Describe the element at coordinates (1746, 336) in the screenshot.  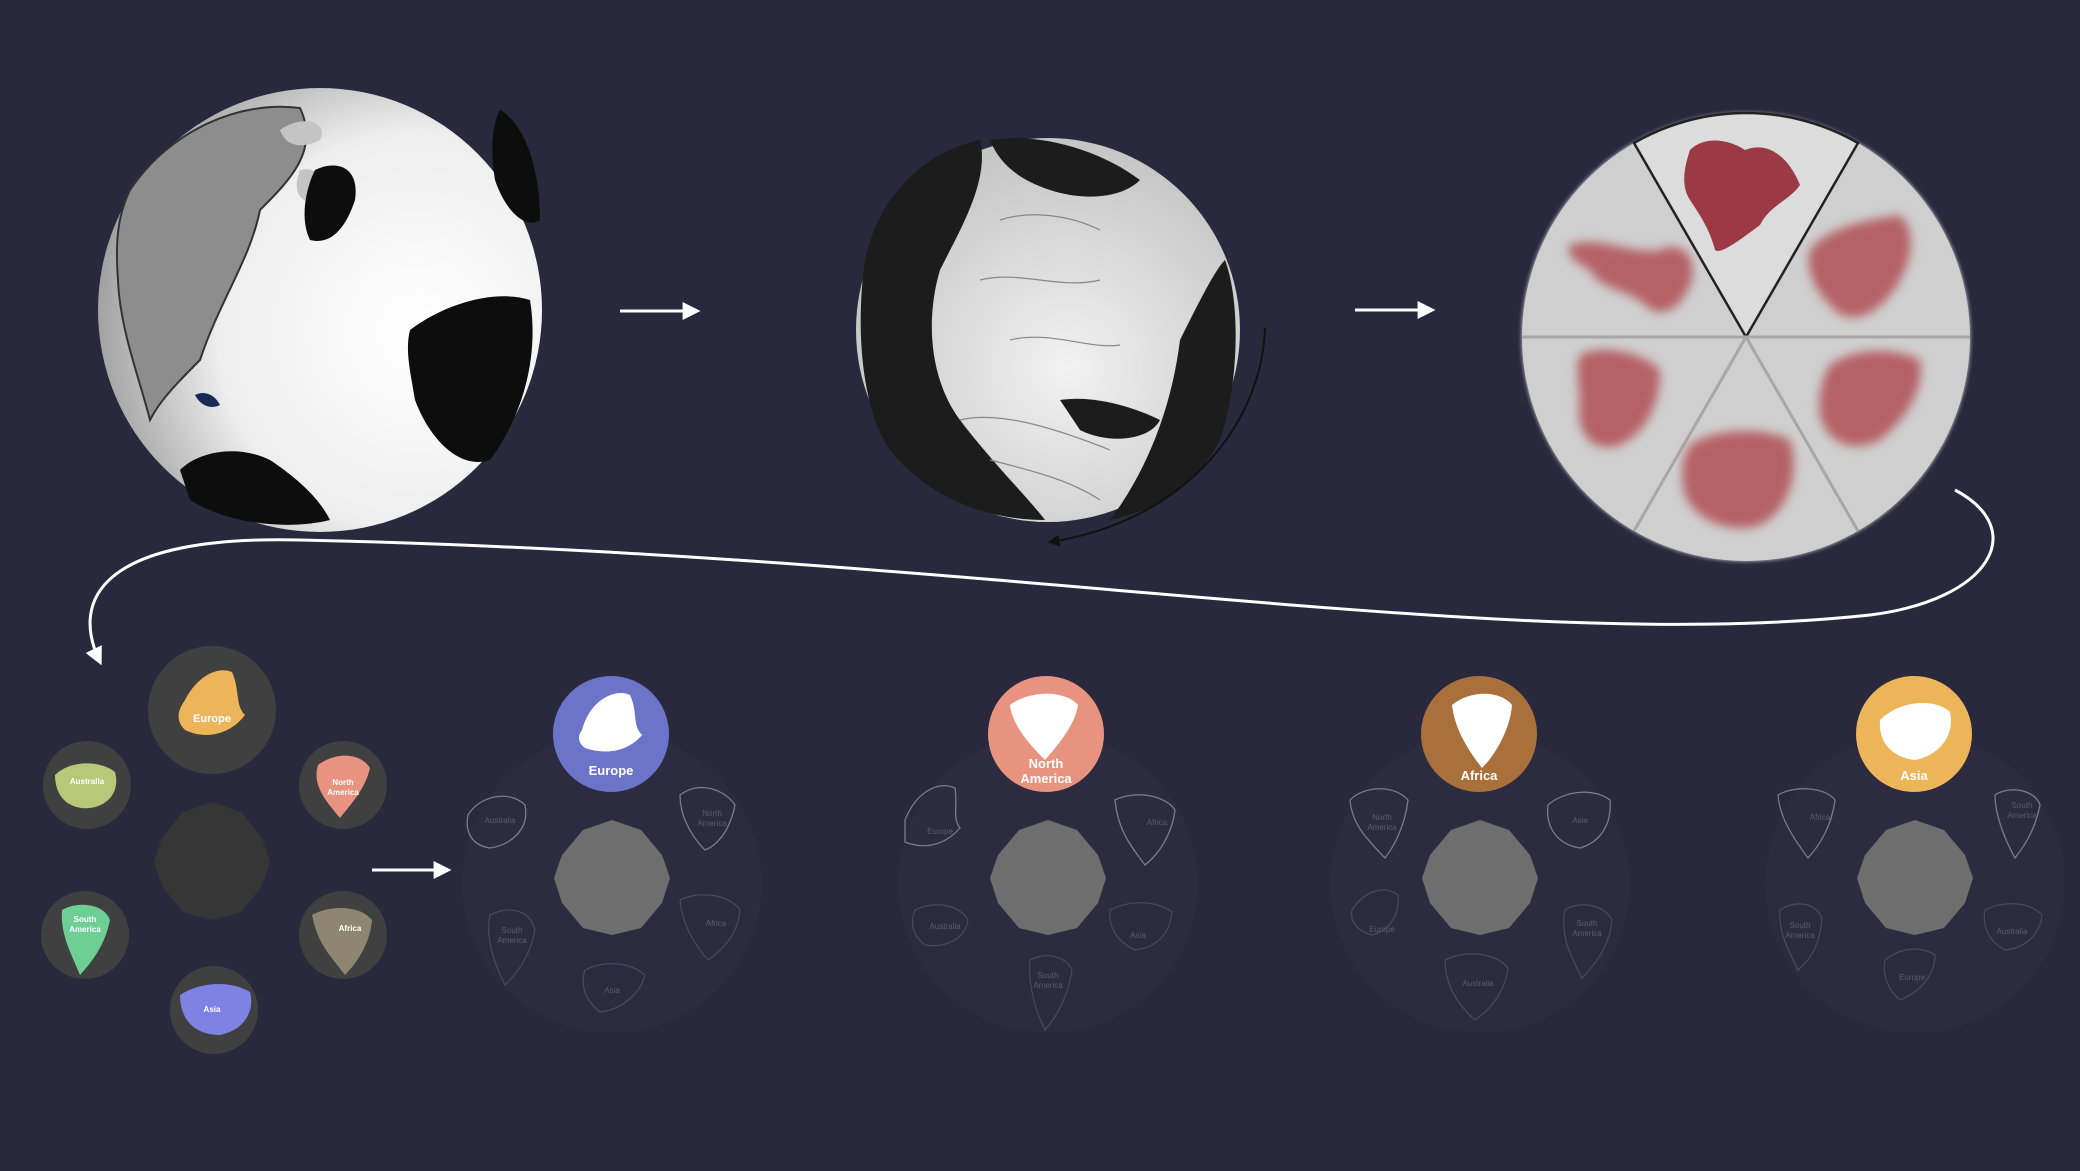
I see `sector-wheel` at that location.